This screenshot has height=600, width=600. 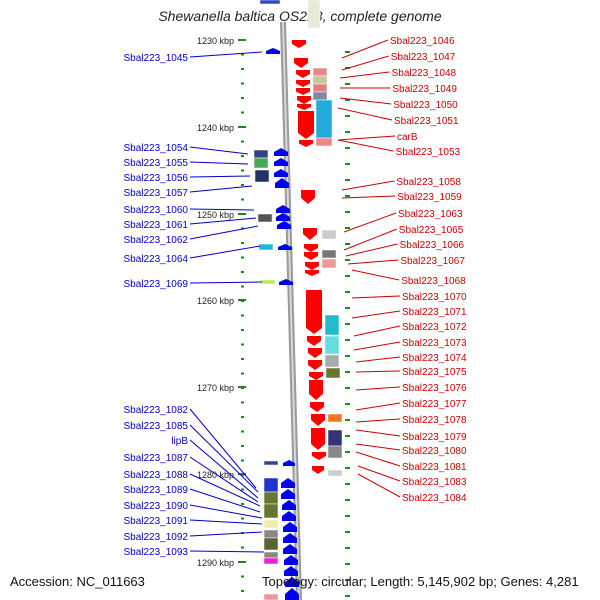 I want to click on reverse-gene-label: Sbal223_1055, so click(x=155, y=163).